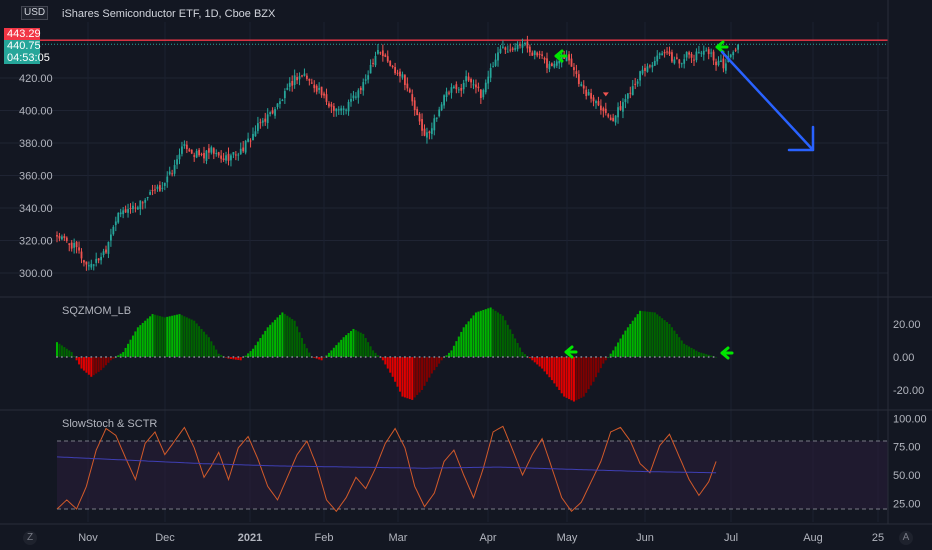  Describe the element at coordinates (907, 476) in the screenshot. I see `y-tick-label: 50.00` at that location.